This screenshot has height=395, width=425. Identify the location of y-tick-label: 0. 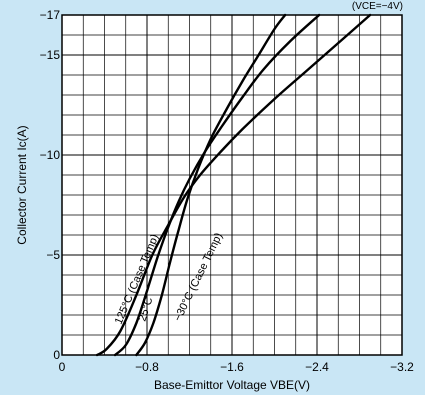
(56, 355).